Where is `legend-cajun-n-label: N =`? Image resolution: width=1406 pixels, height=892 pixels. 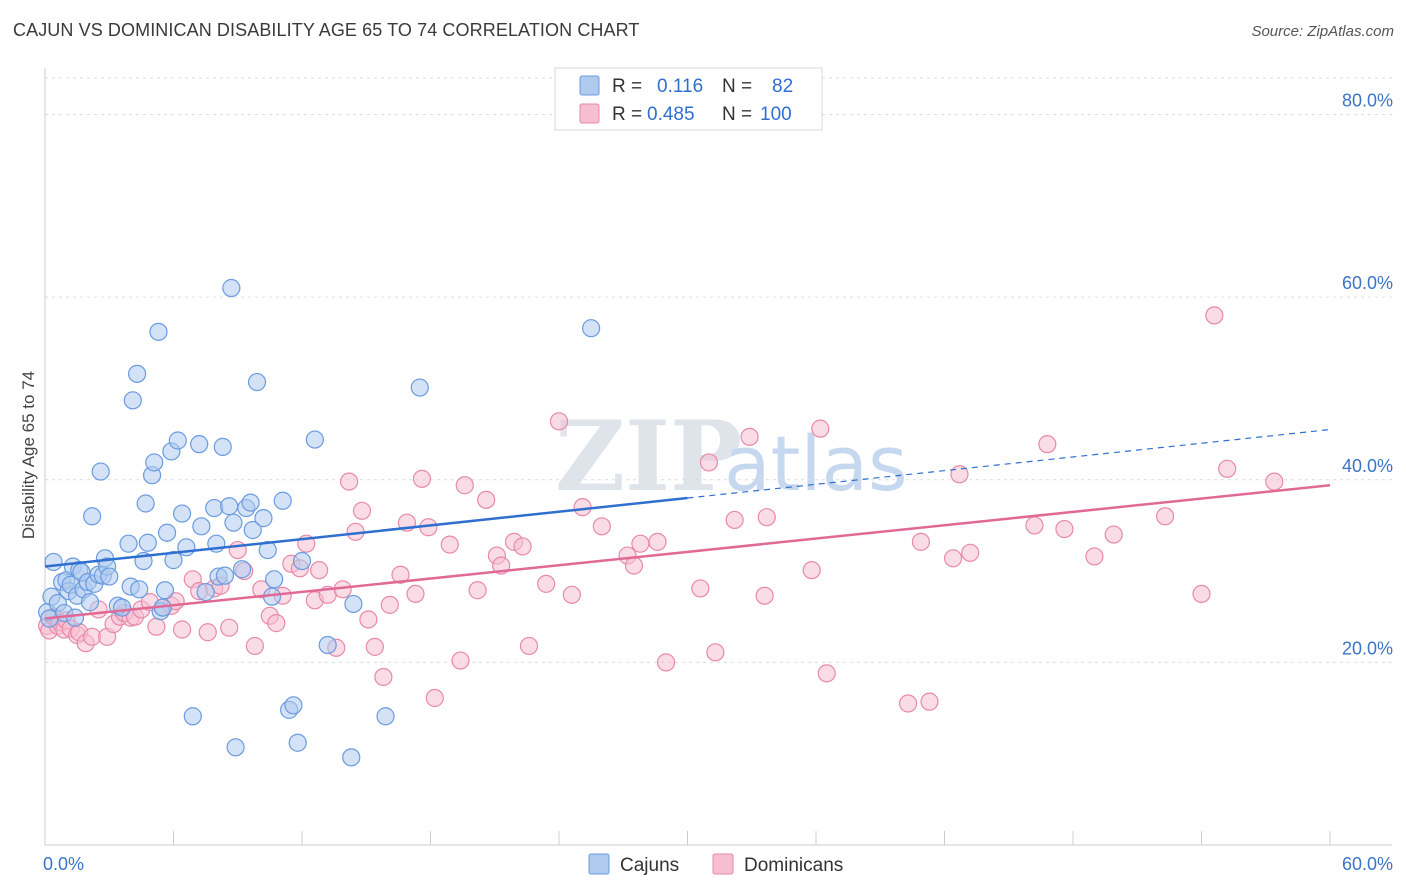
legend-cajun-n-label: N = is located at coordinates (737, 86).